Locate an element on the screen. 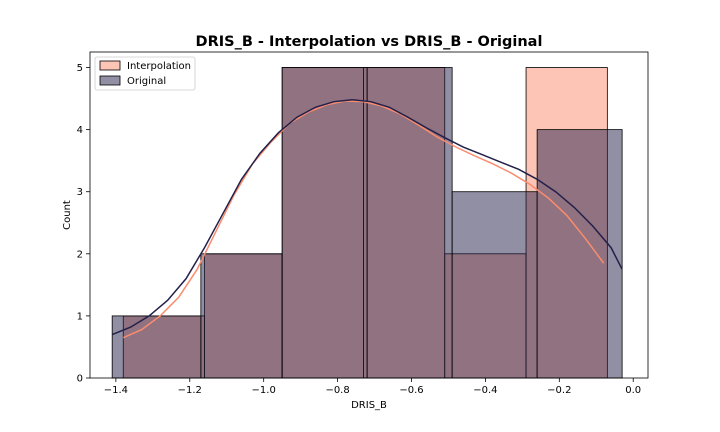  legend-swatch-original is located at coordinates (110, 80).